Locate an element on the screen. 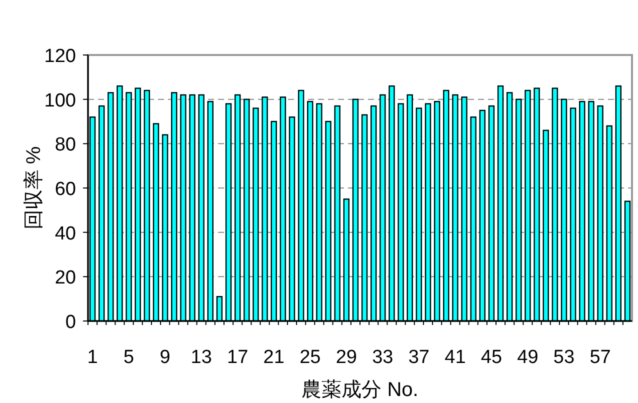  x-tick-label: 25 is located at coordinates (310, 357).